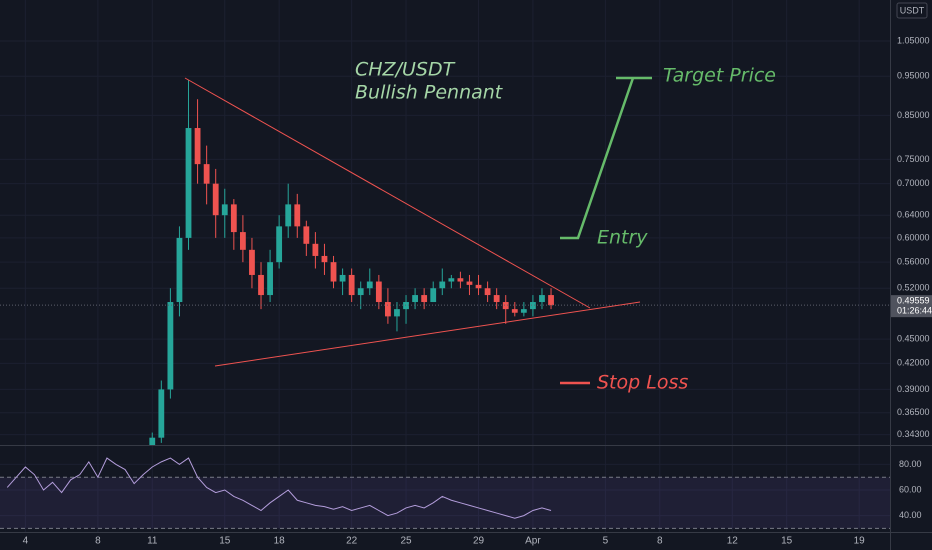 Image resolution: width=932 pixels, height=550 pixels. What do you see at coordinates (606, 541) in the screenshot?
I see `x-tick-label: 5` at bounding box center [606, 541].